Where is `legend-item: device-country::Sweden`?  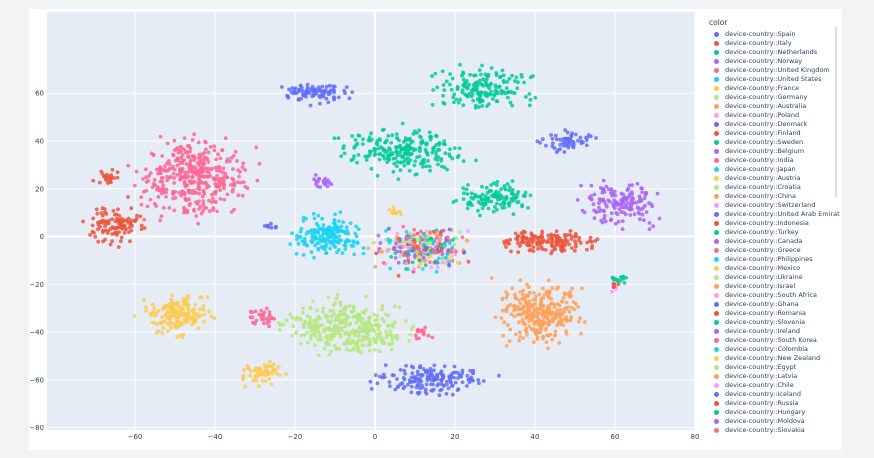 legend-item: device-country::Sweden is located at coordinates (772, 142).